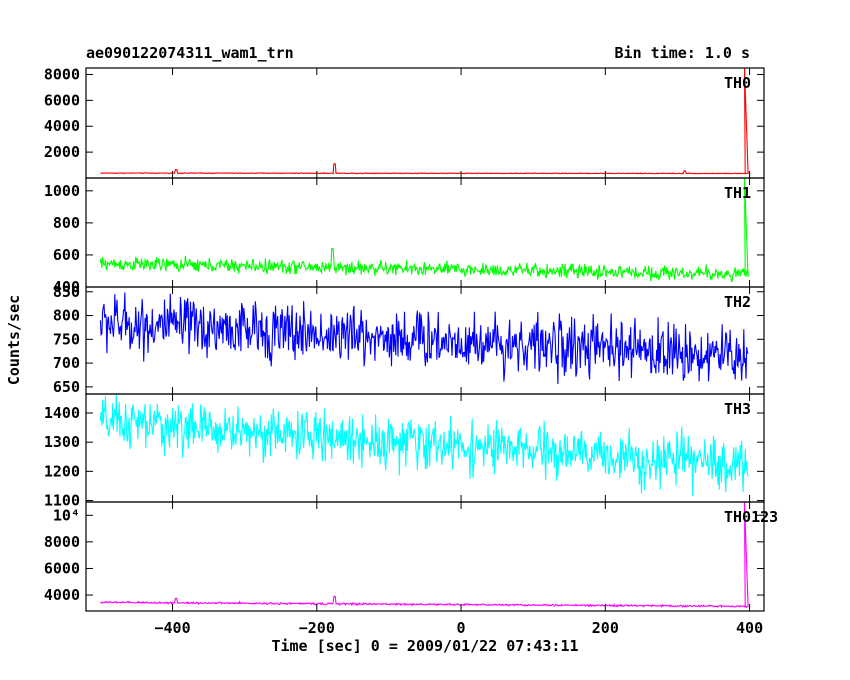  I want to click on y-tick-label: 1200, so click(62, 471).